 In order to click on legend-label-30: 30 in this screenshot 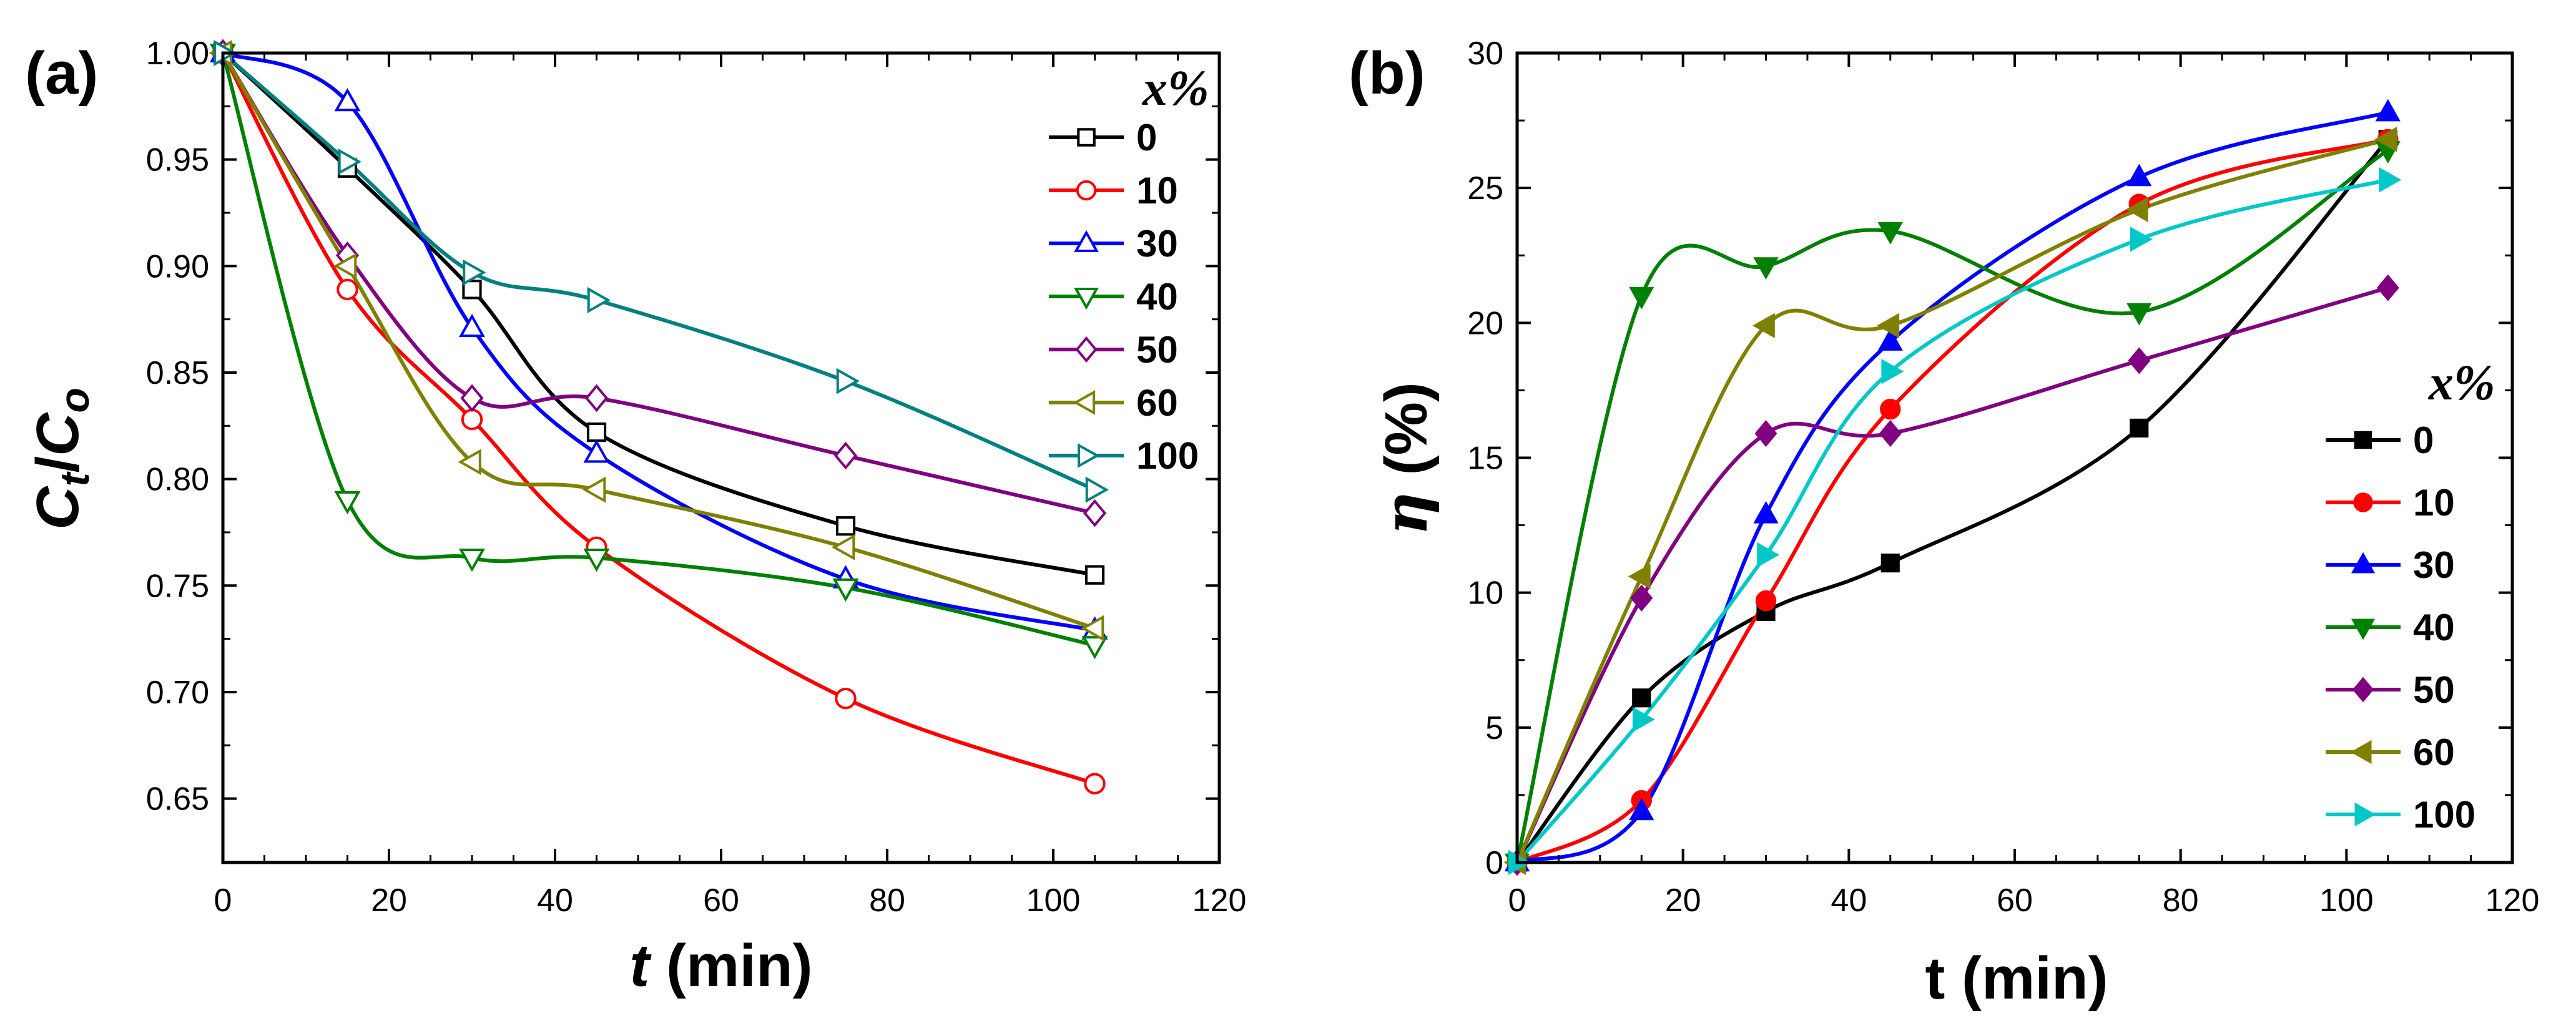, I will do `click(2434, 565)`.